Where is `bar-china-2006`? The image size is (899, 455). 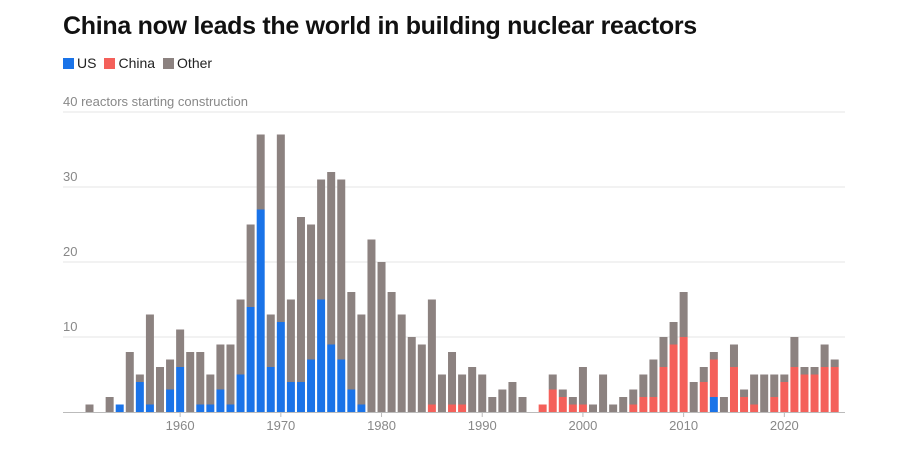 bar-china-2006 is located at coordinates (643, 404).